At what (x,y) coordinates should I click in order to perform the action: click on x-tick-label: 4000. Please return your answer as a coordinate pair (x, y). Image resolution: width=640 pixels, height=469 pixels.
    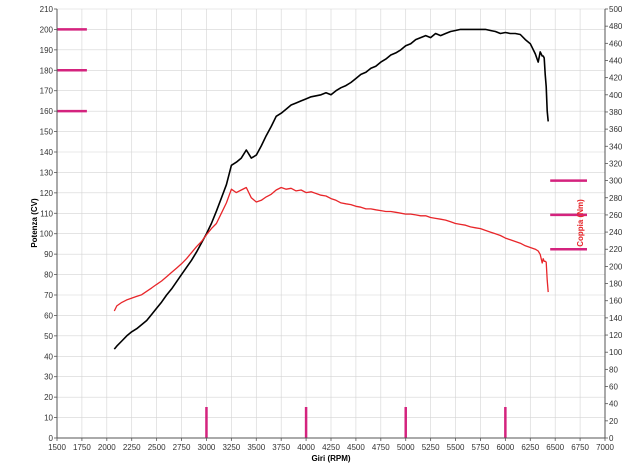
    Looking at the image, I should click on (306, 447).